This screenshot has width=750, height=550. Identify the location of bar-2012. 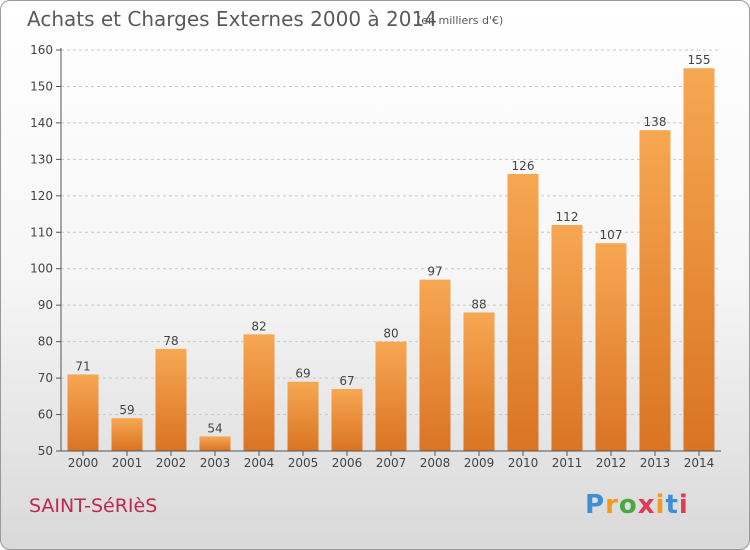
(611, 347).